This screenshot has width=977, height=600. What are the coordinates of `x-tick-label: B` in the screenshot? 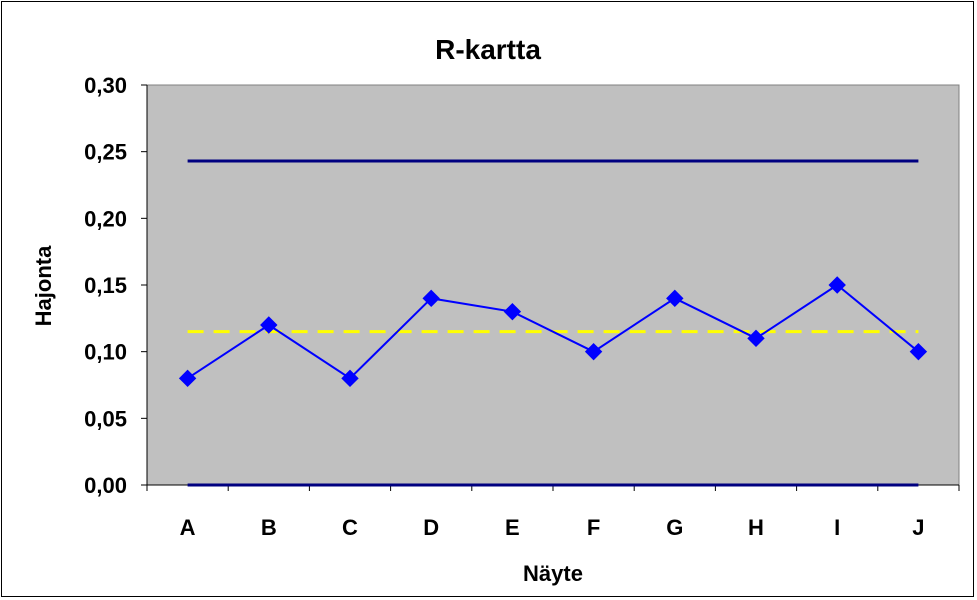 It's located at (269, 527).